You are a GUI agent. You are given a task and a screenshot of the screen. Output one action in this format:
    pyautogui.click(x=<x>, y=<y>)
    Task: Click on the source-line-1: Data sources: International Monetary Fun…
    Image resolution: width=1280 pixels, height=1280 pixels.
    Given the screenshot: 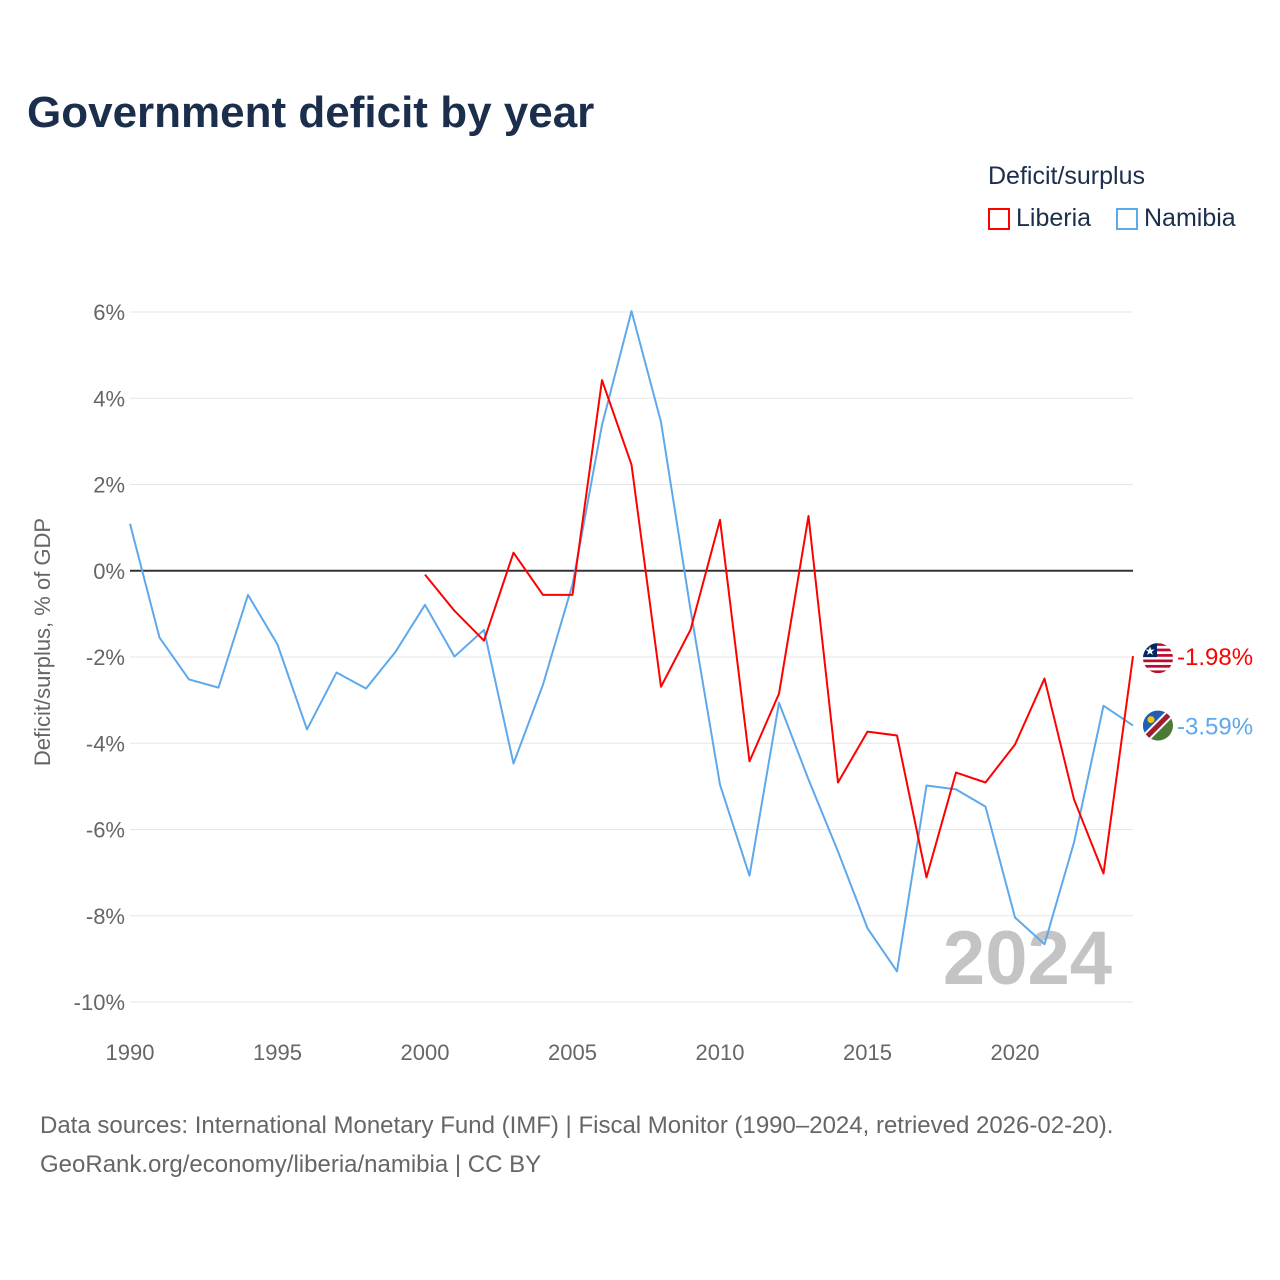 What is the action you would take?
    pyautogui.click(x=577, y=1125)
    